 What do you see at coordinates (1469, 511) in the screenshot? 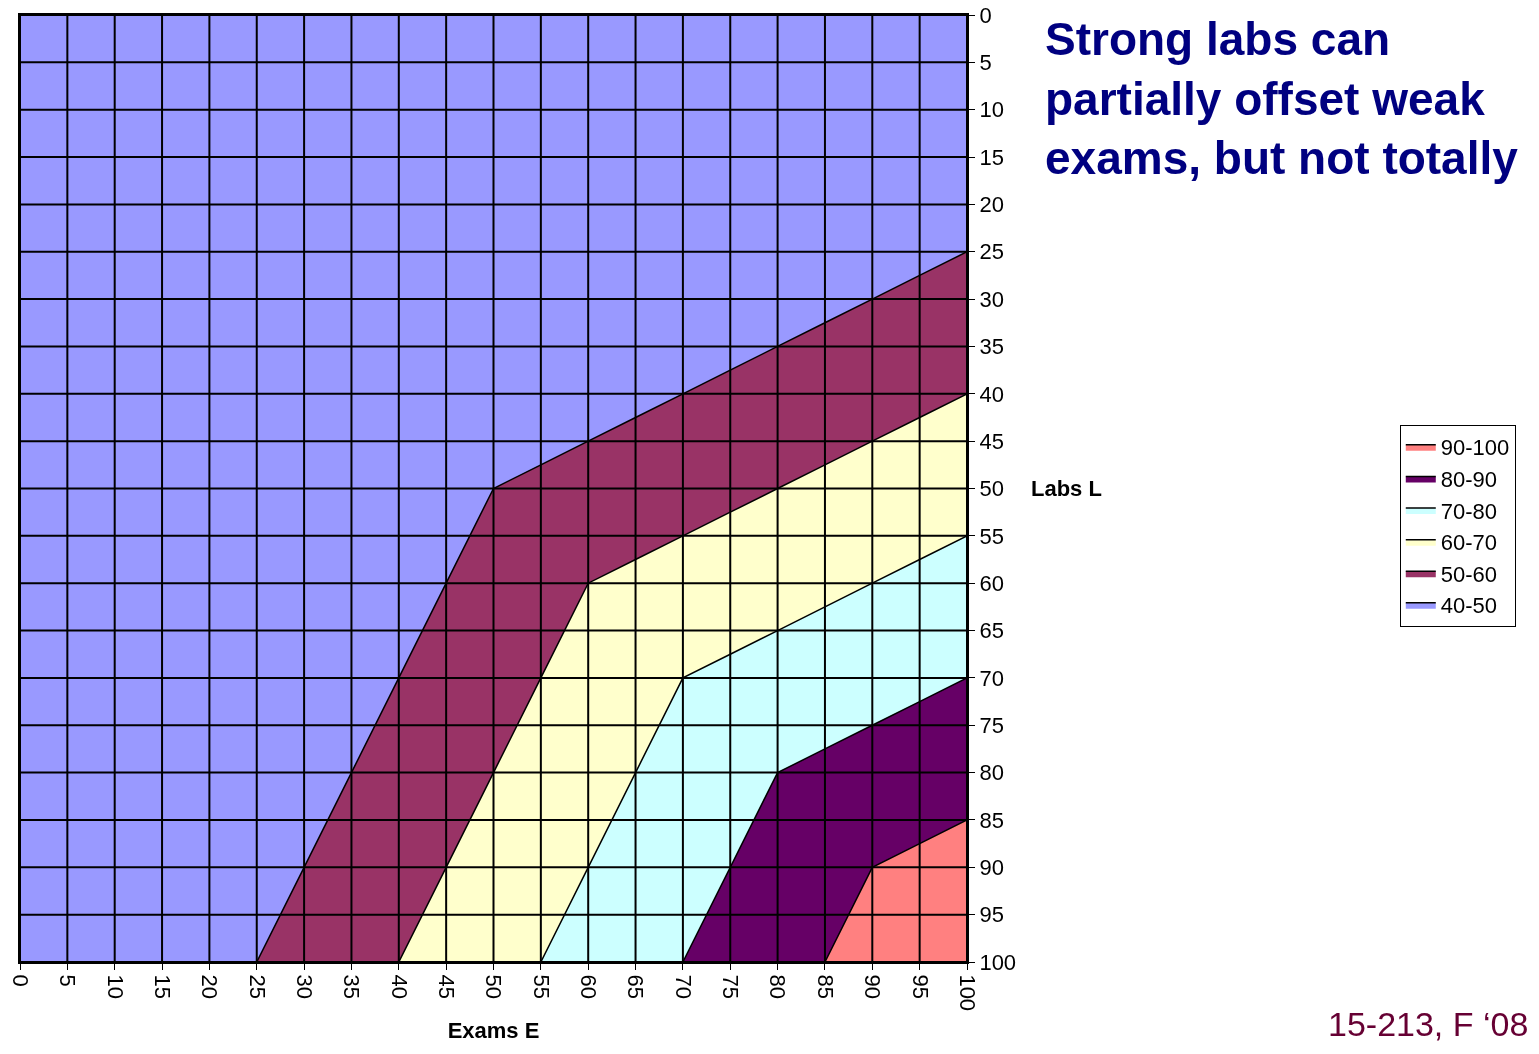
I see `legend-label: 70-80` at bounding box center [1469, 511].